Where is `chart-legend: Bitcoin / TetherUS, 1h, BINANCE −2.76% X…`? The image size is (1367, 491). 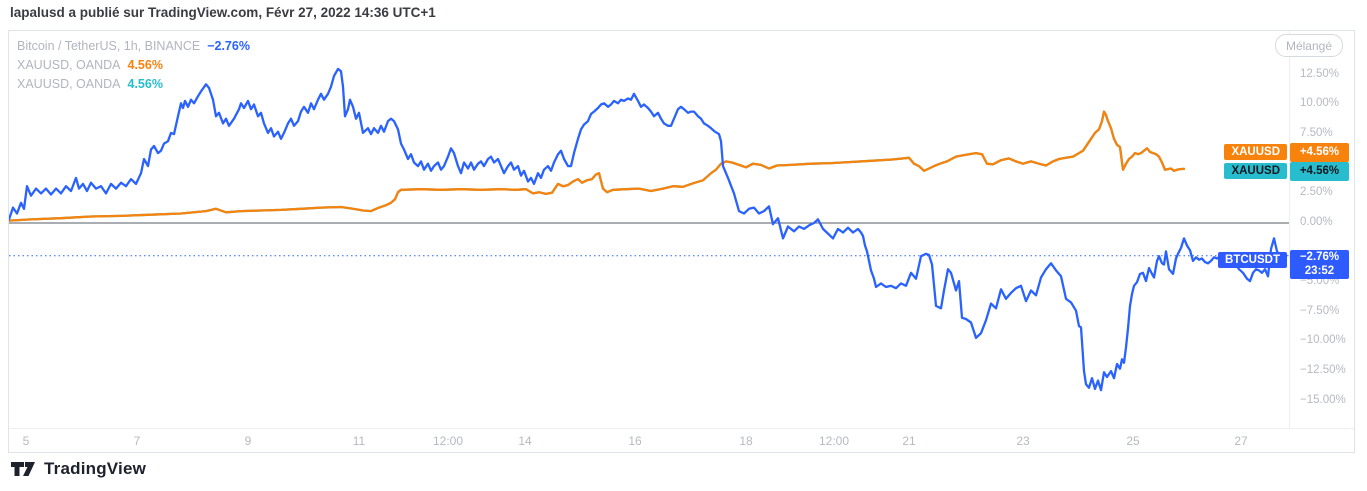 chart-legend: Bitcoin / TetherUS, 1h, BINANCE −2.76% X… is located at coordinates (133, 64).